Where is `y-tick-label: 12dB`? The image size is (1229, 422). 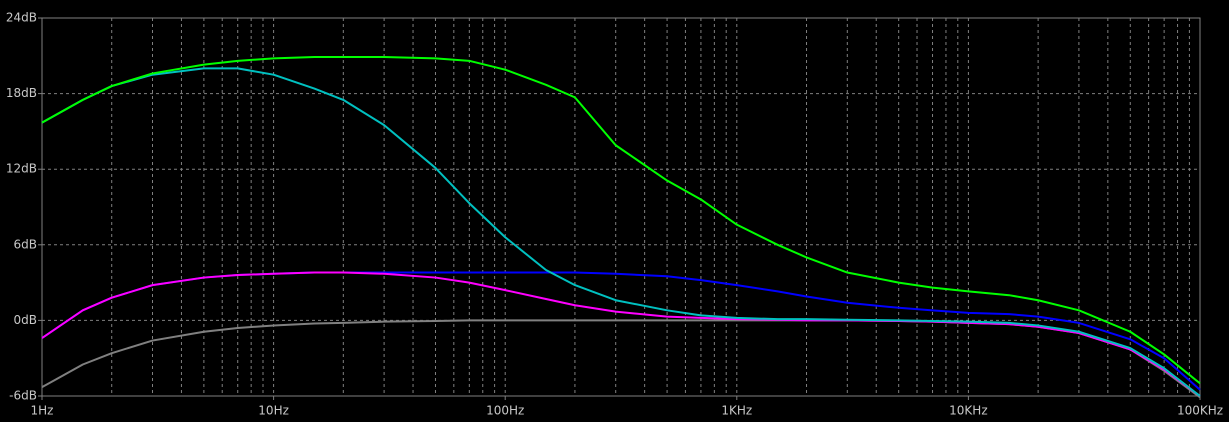 y-tick-label: 12dB is located at coordinates (21, 169).